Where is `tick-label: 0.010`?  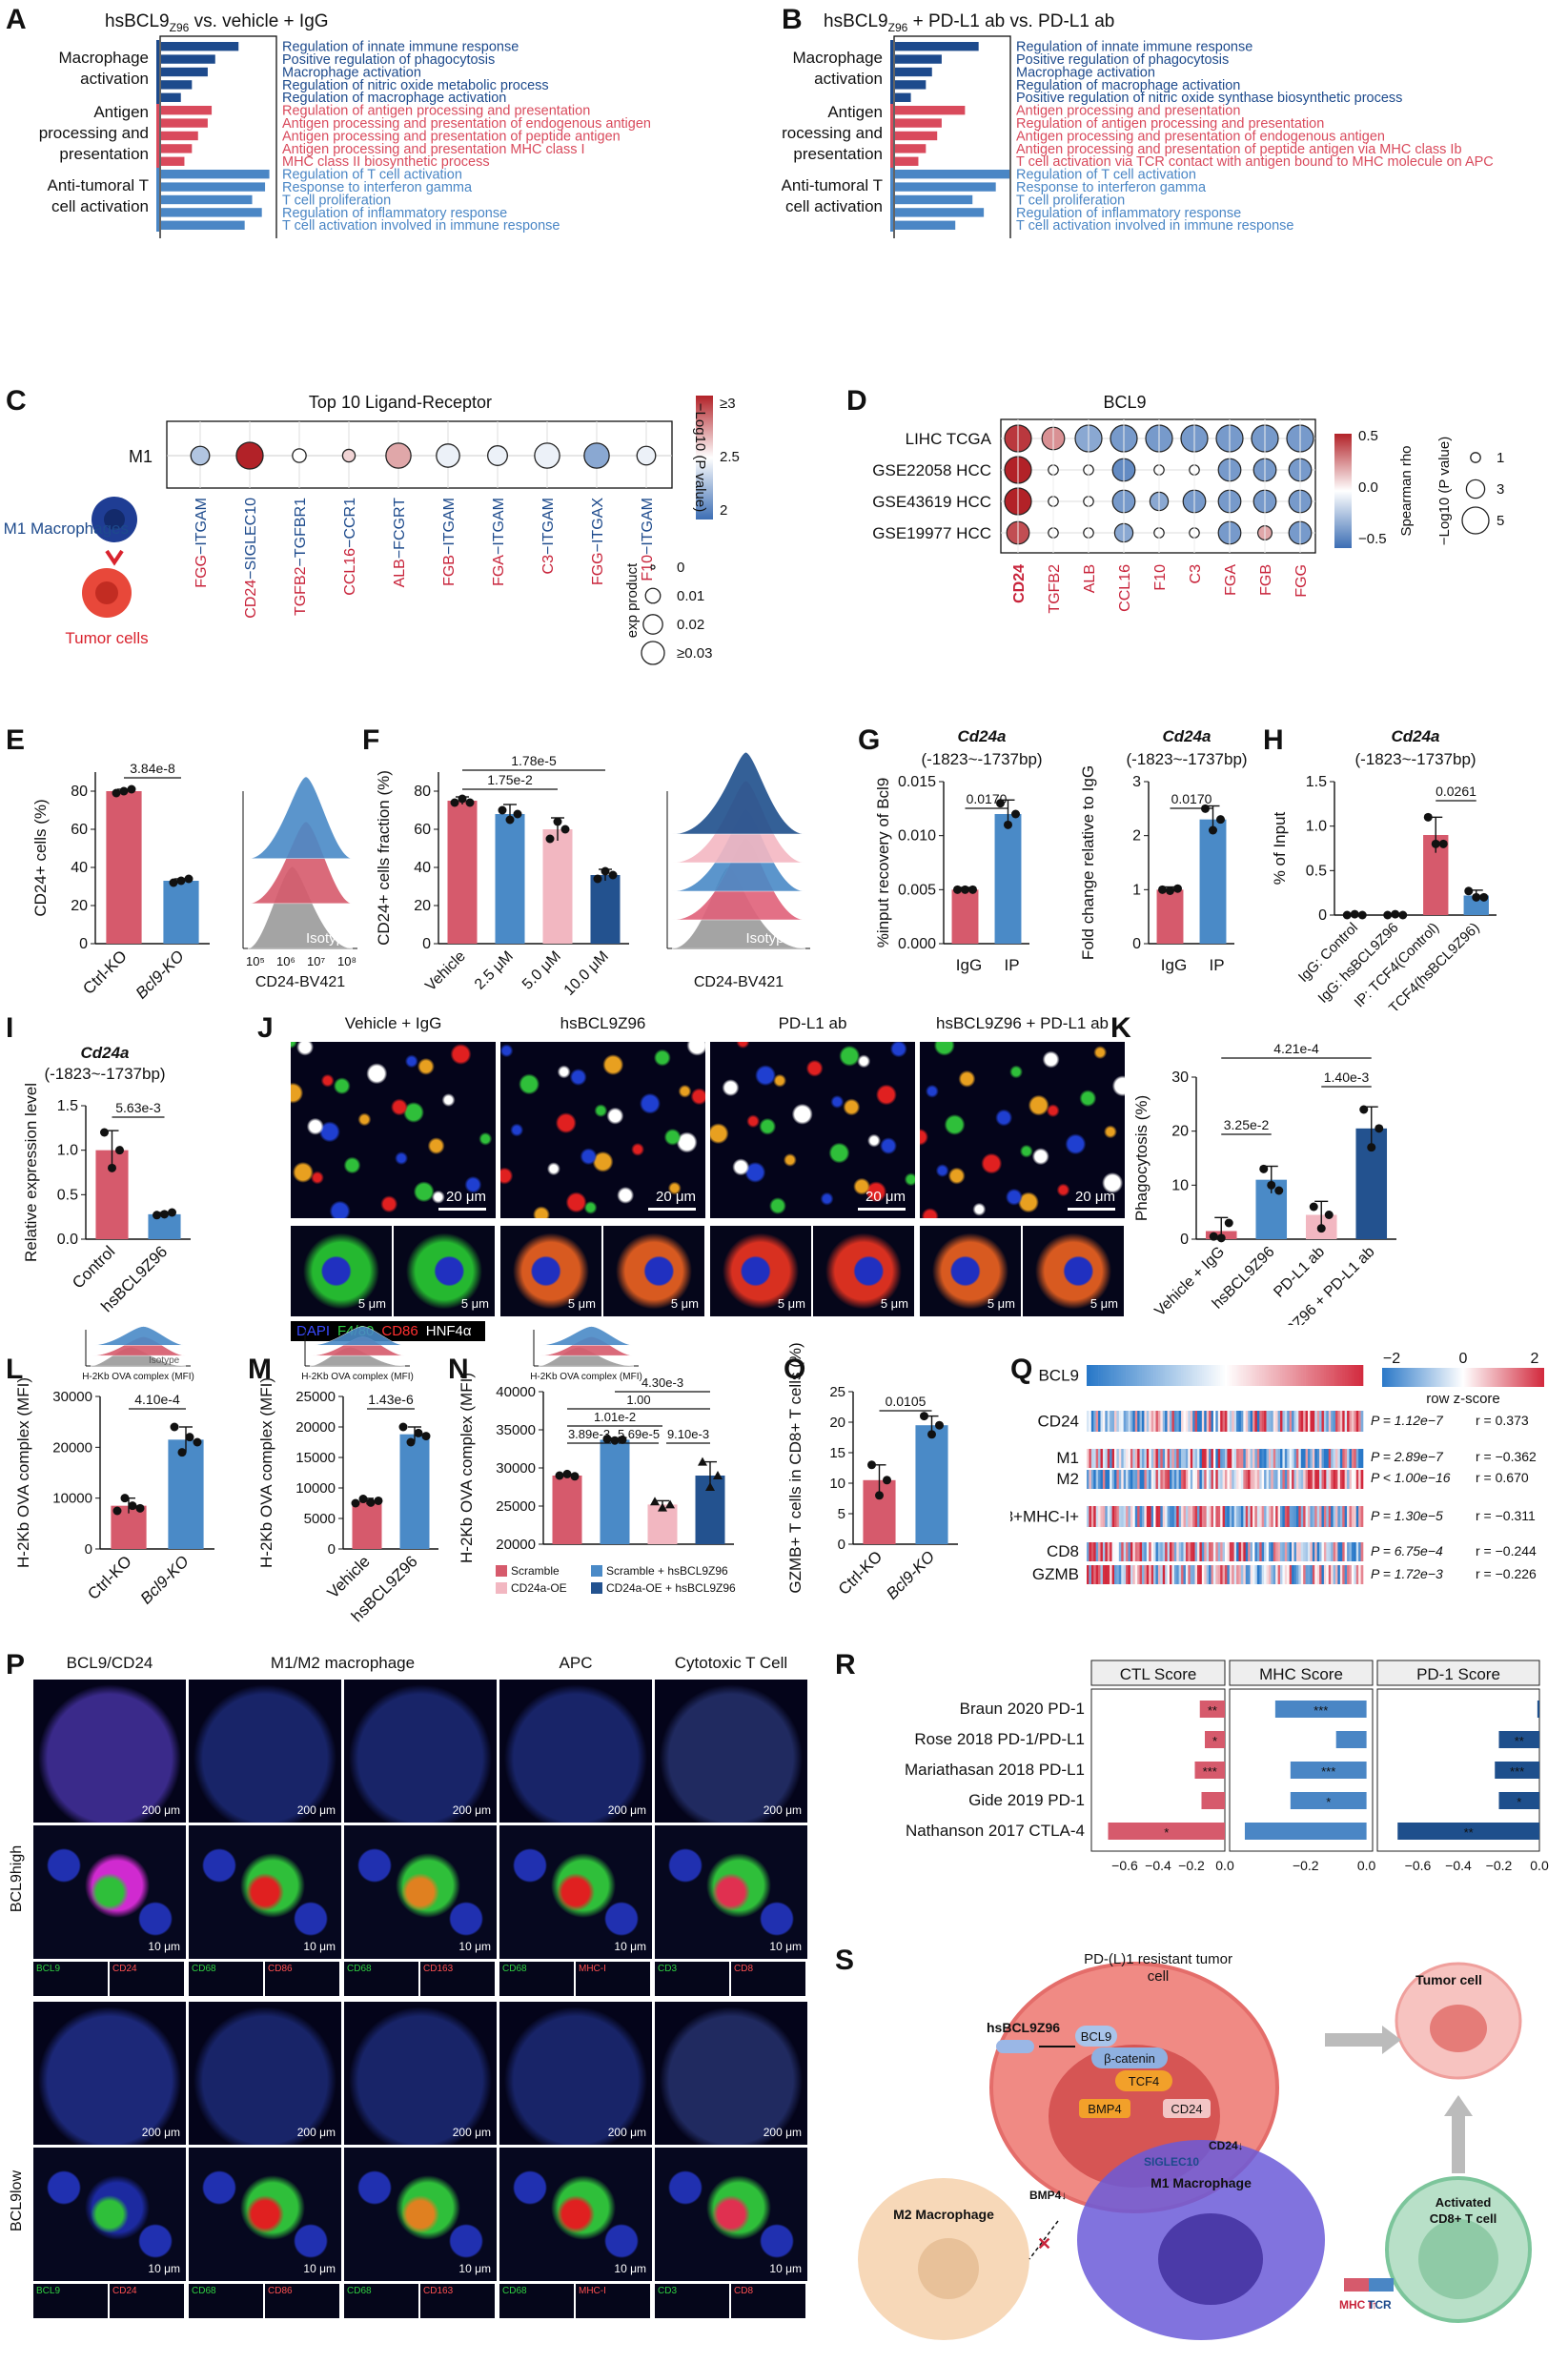
tick-label: 0.010 is located at coordinates (917, 836).